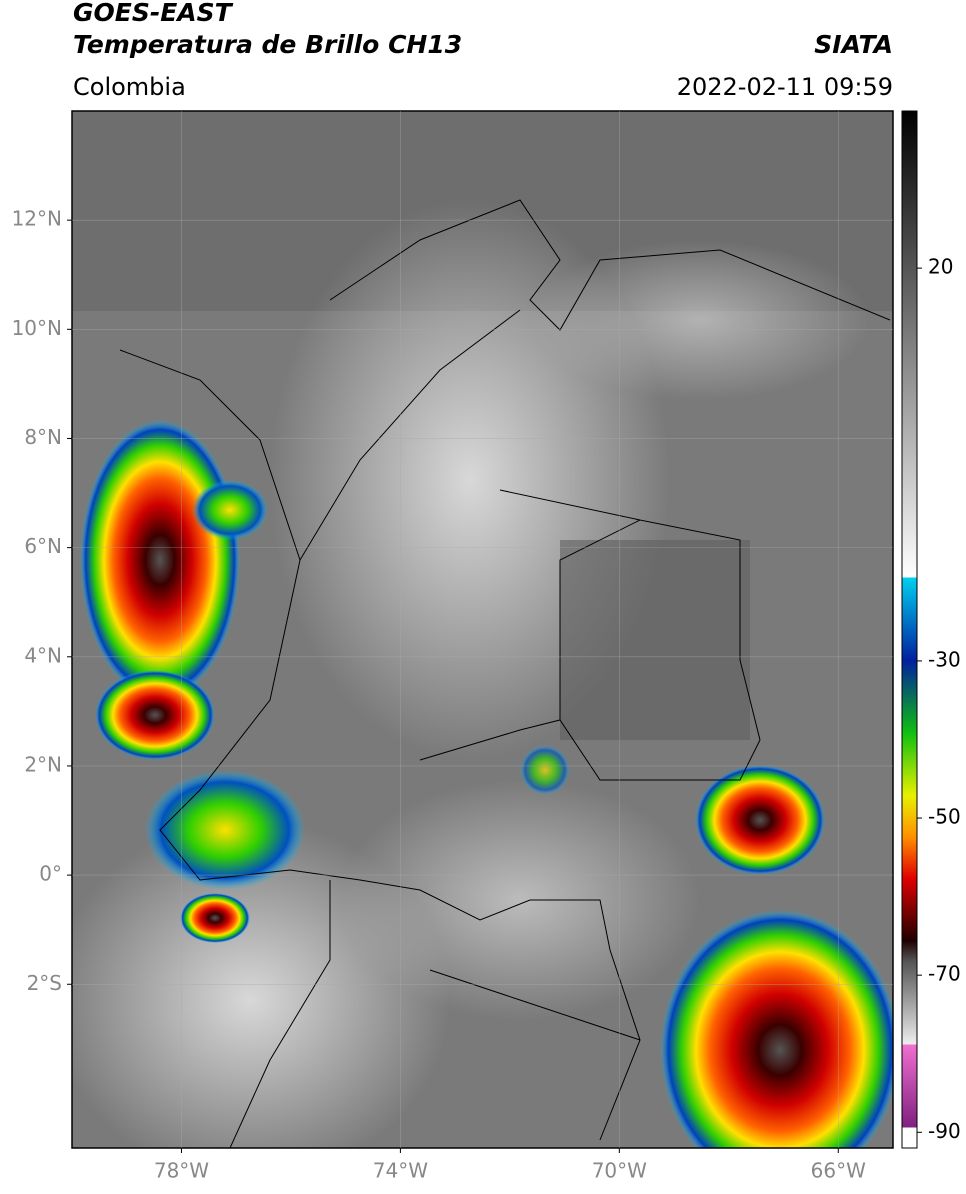 The image size is (966, 1194). What do you see at coordinates (400, 1171) in the screenshot?
I see `lon-tick-label: 74°W` at bounding box center [400, 1171].